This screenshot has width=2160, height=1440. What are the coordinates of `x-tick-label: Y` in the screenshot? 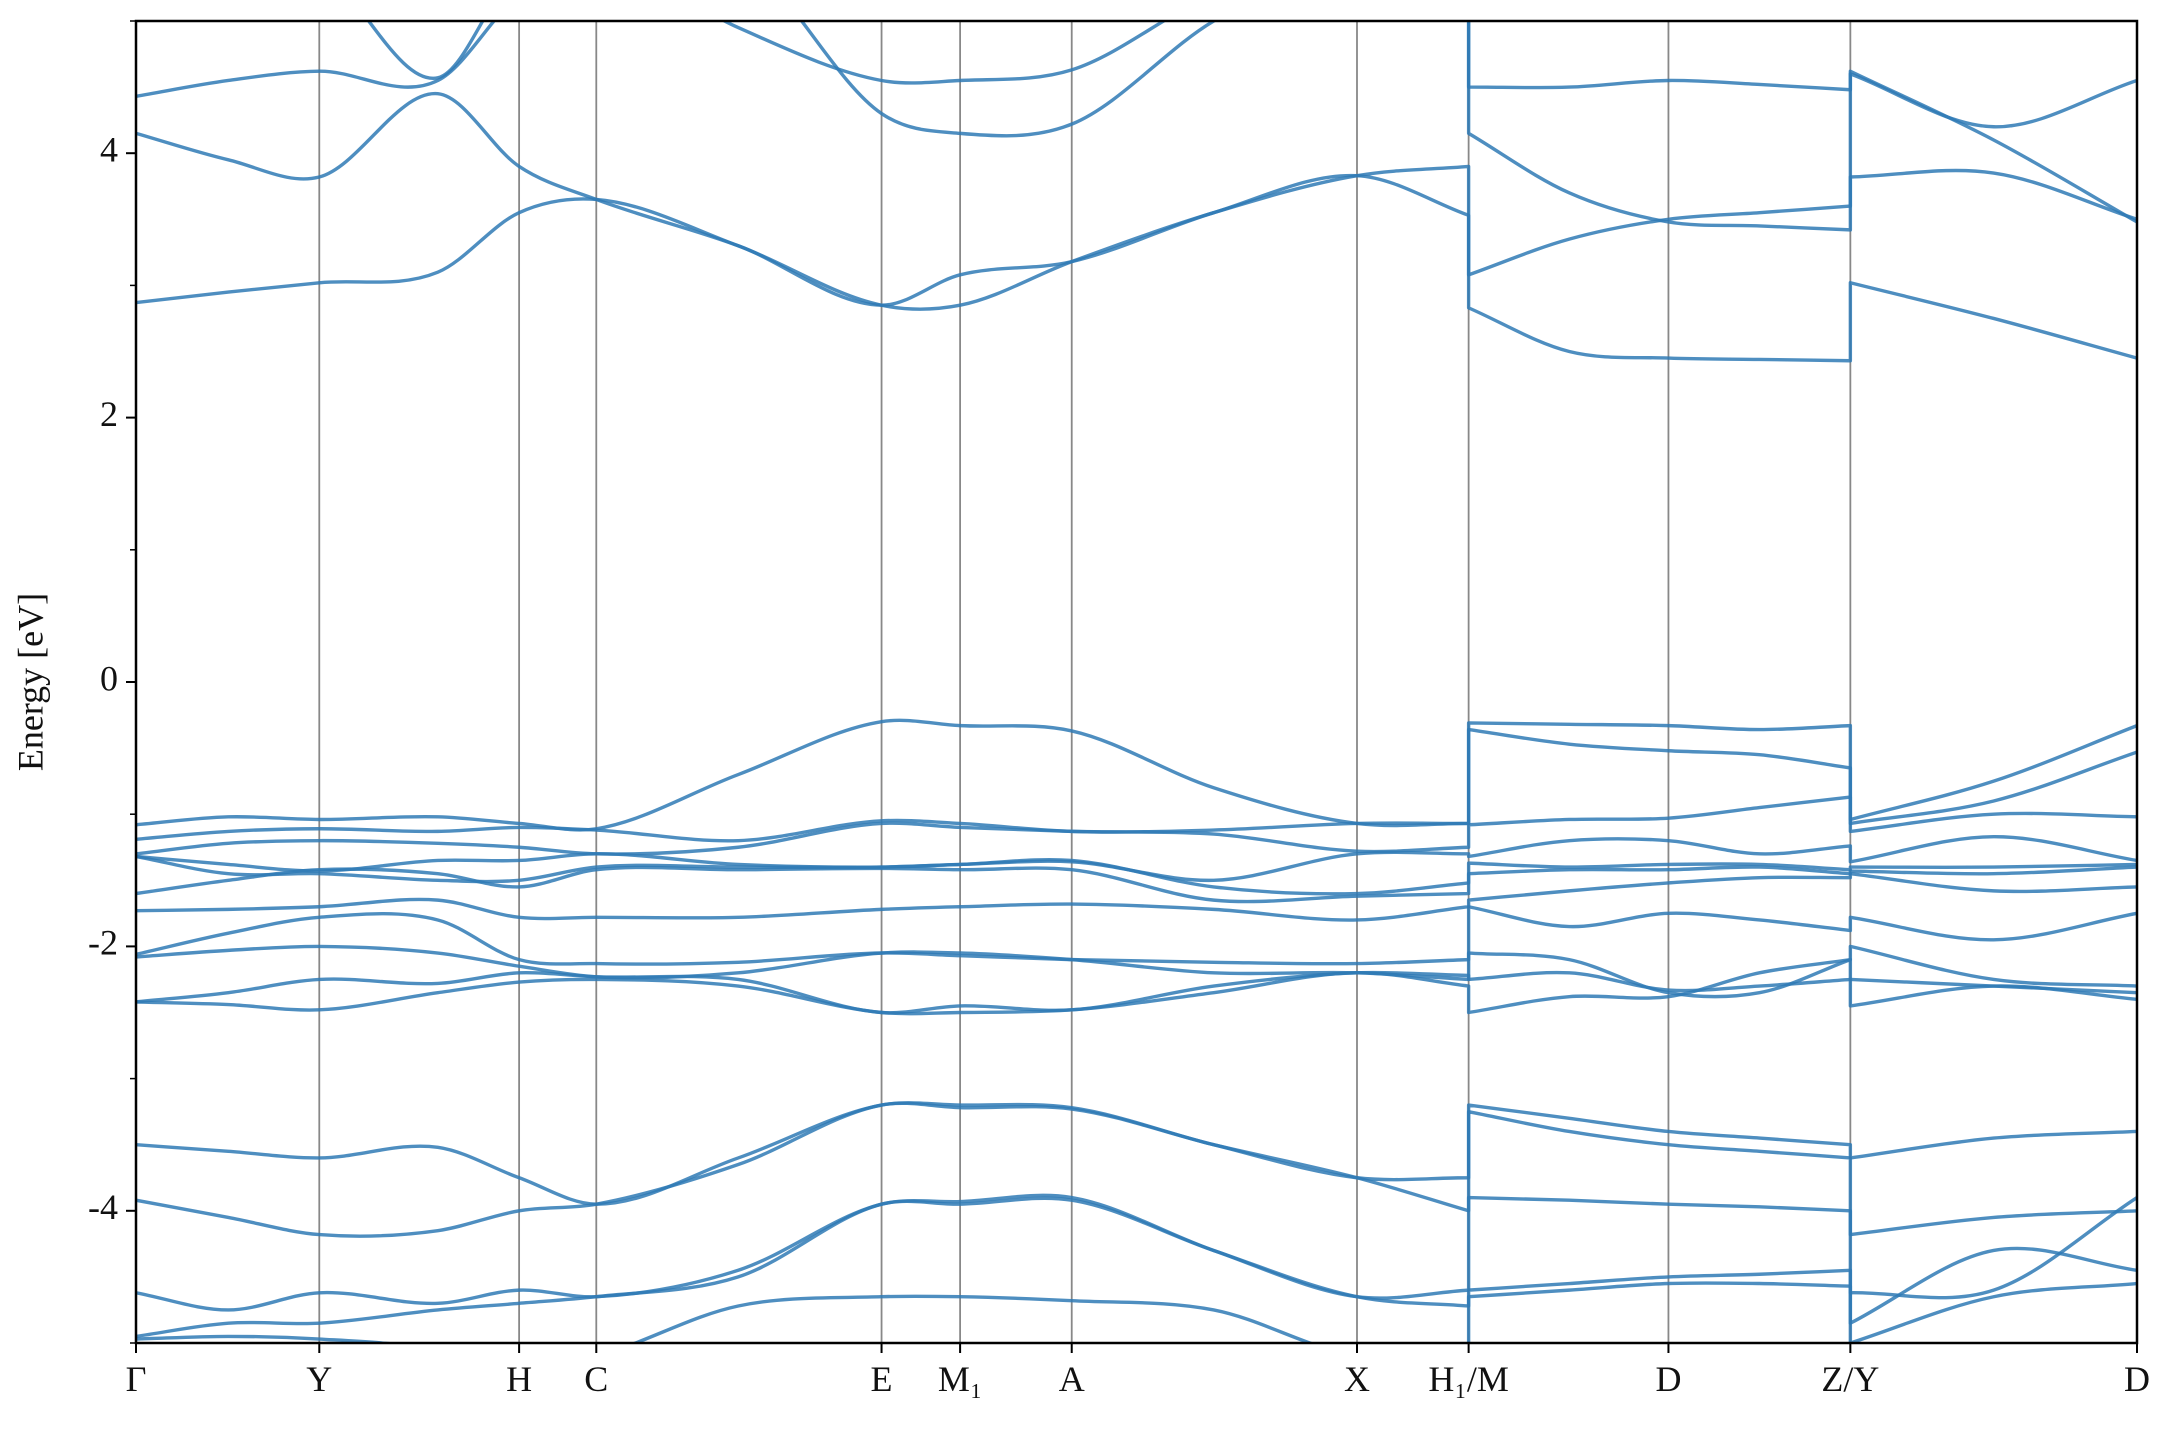 It's located at (319, 1379).